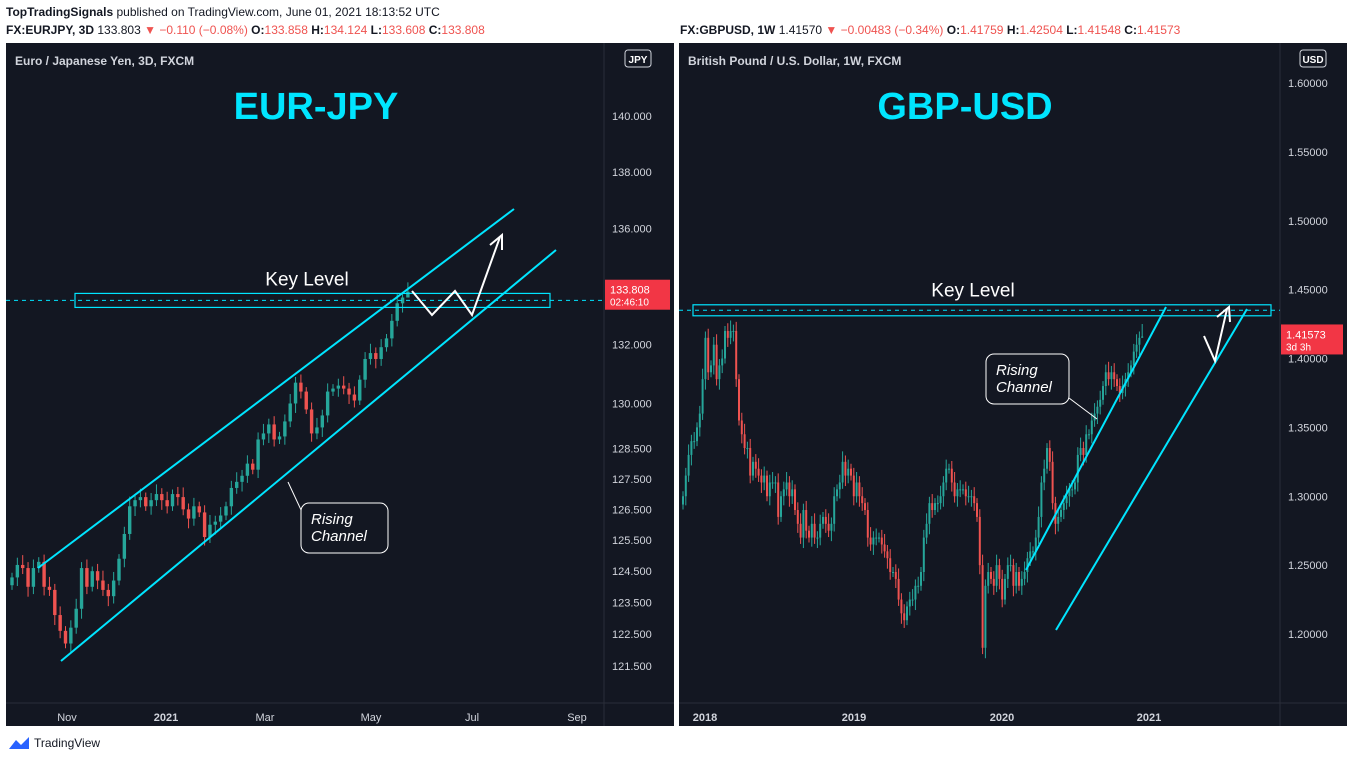 This screenshot has height=762, width=1353. What do you see at coordinates (632, 173) in the screenshot?
I see `price-tick-label: 138.000` at bounding box center [632, 173].